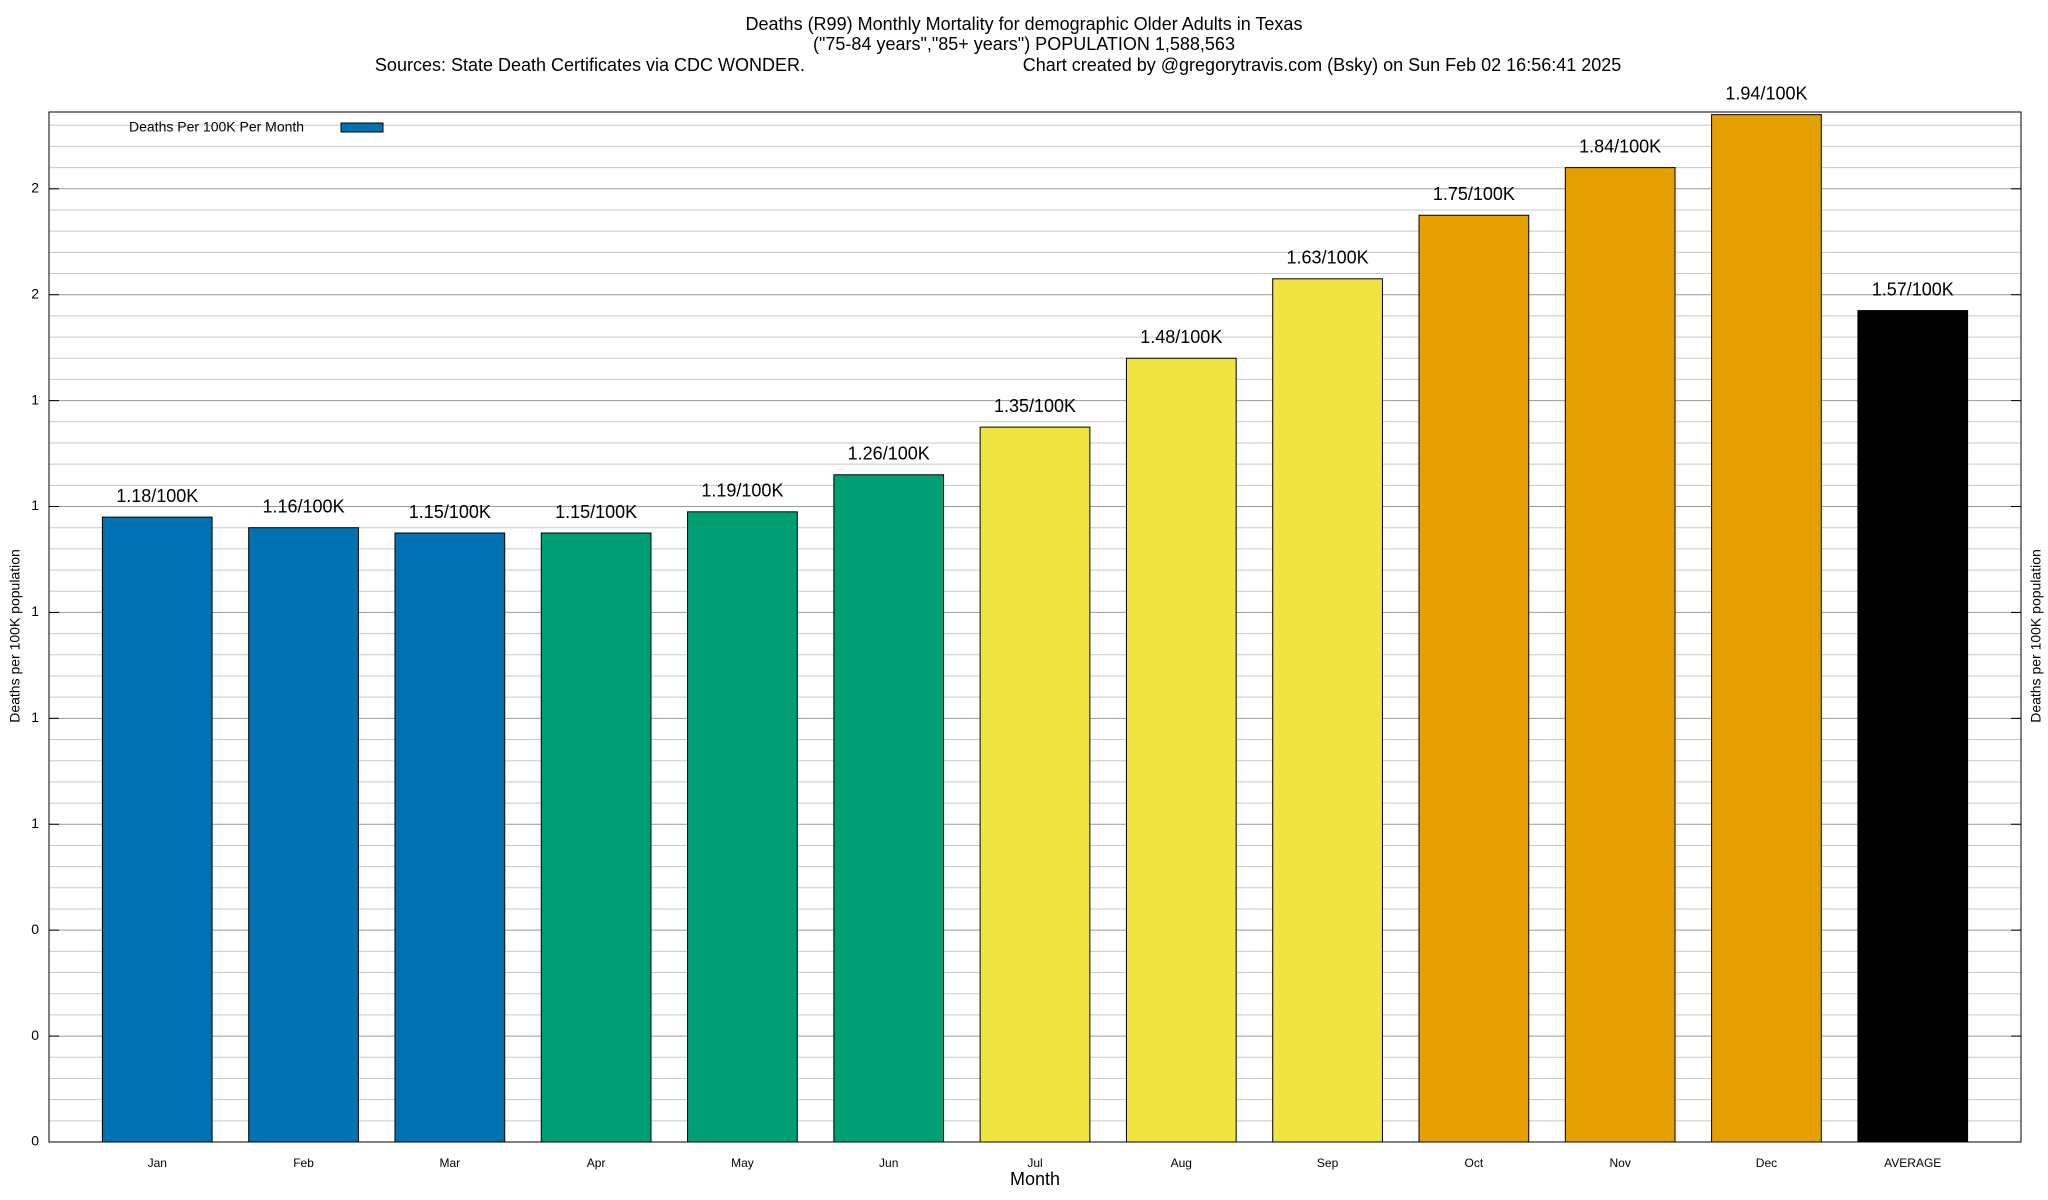  I want to click on legend-swatch, so click(362, 127).